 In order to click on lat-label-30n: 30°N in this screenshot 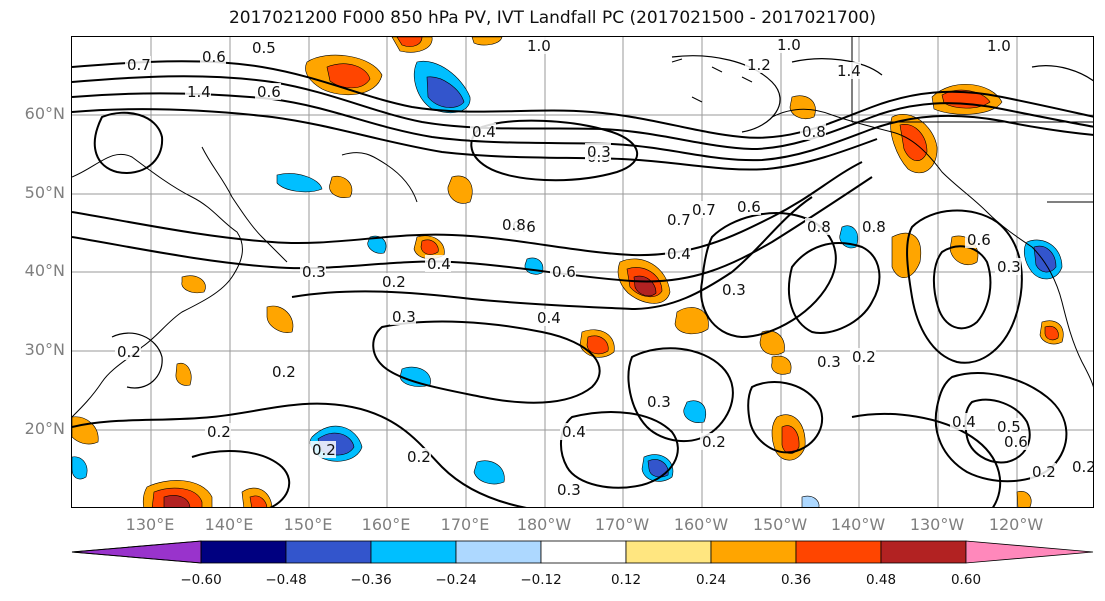, I will do `click(44, 349)`.